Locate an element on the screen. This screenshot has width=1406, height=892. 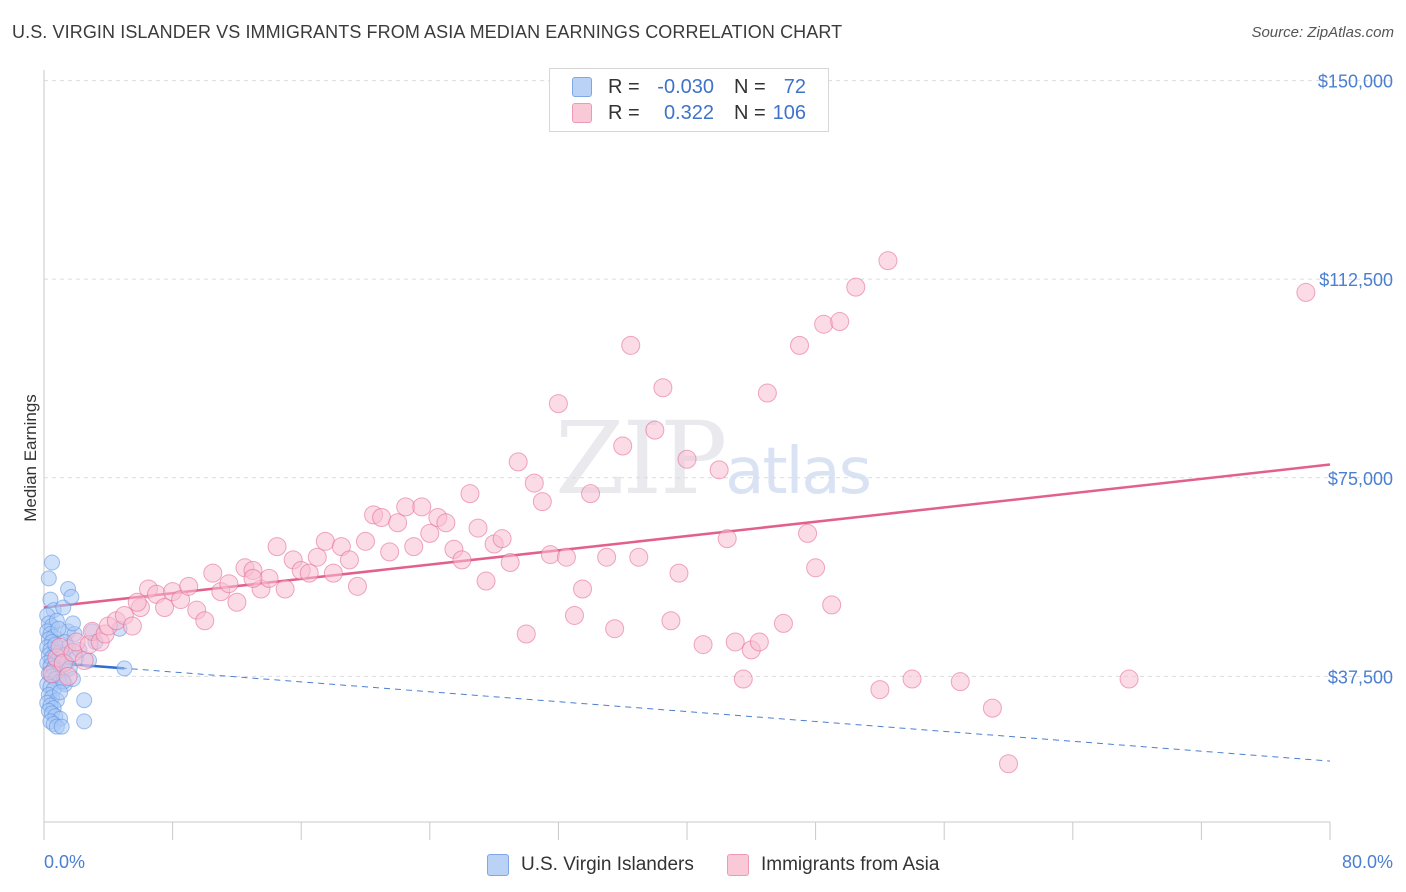
r-value: 0.322 is located at coordinates (688, 112).